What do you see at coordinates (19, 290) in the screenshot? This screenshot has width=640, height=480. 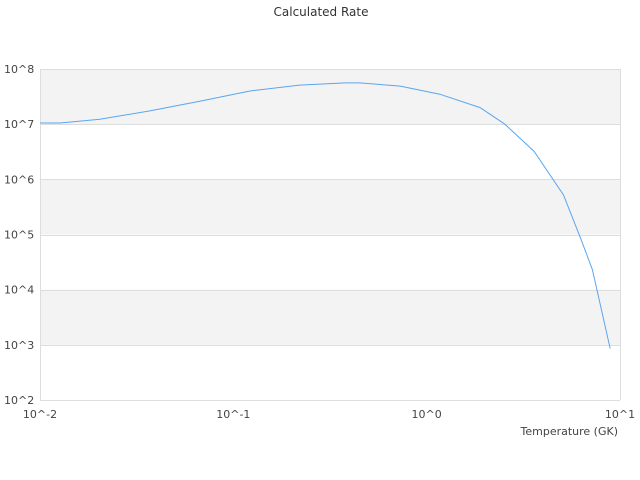 I see `y-tick-label: 10^4` at bounding box center [19, 290].